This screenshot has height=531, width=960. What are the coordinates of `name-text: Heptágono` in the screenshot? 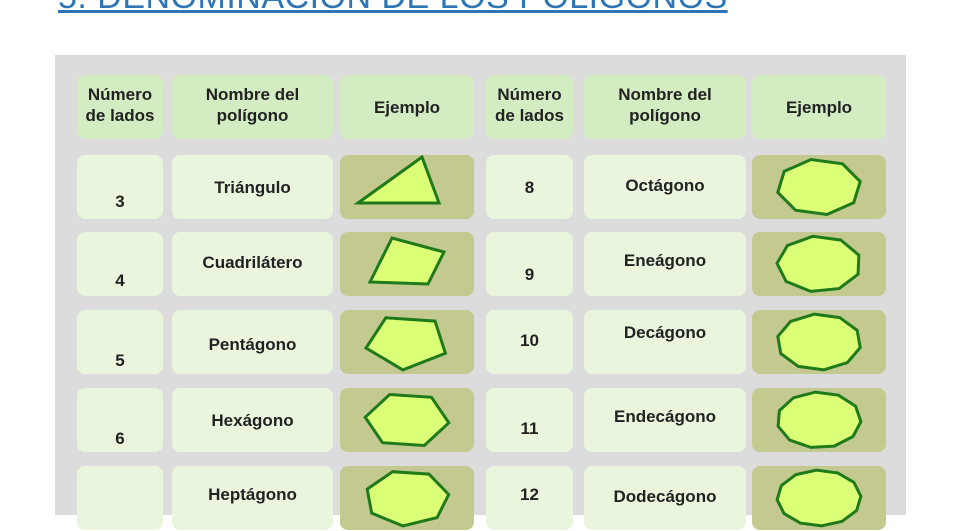 It's located at (252, 494).